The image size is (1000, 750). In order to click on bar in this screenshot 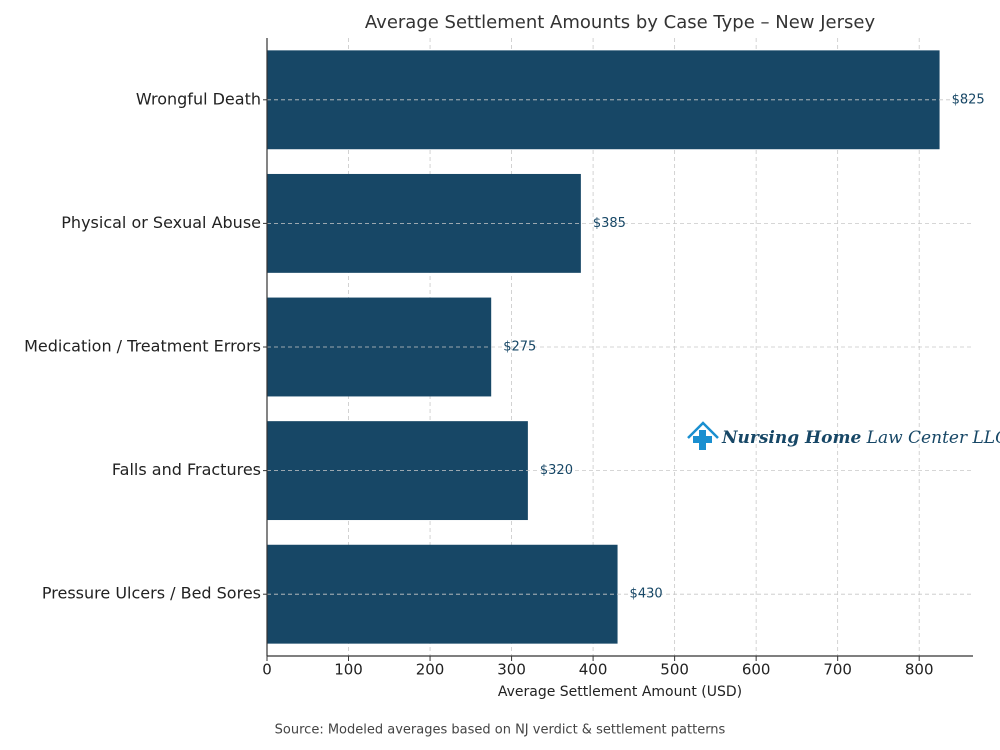, I will do `click(397, 471)`.